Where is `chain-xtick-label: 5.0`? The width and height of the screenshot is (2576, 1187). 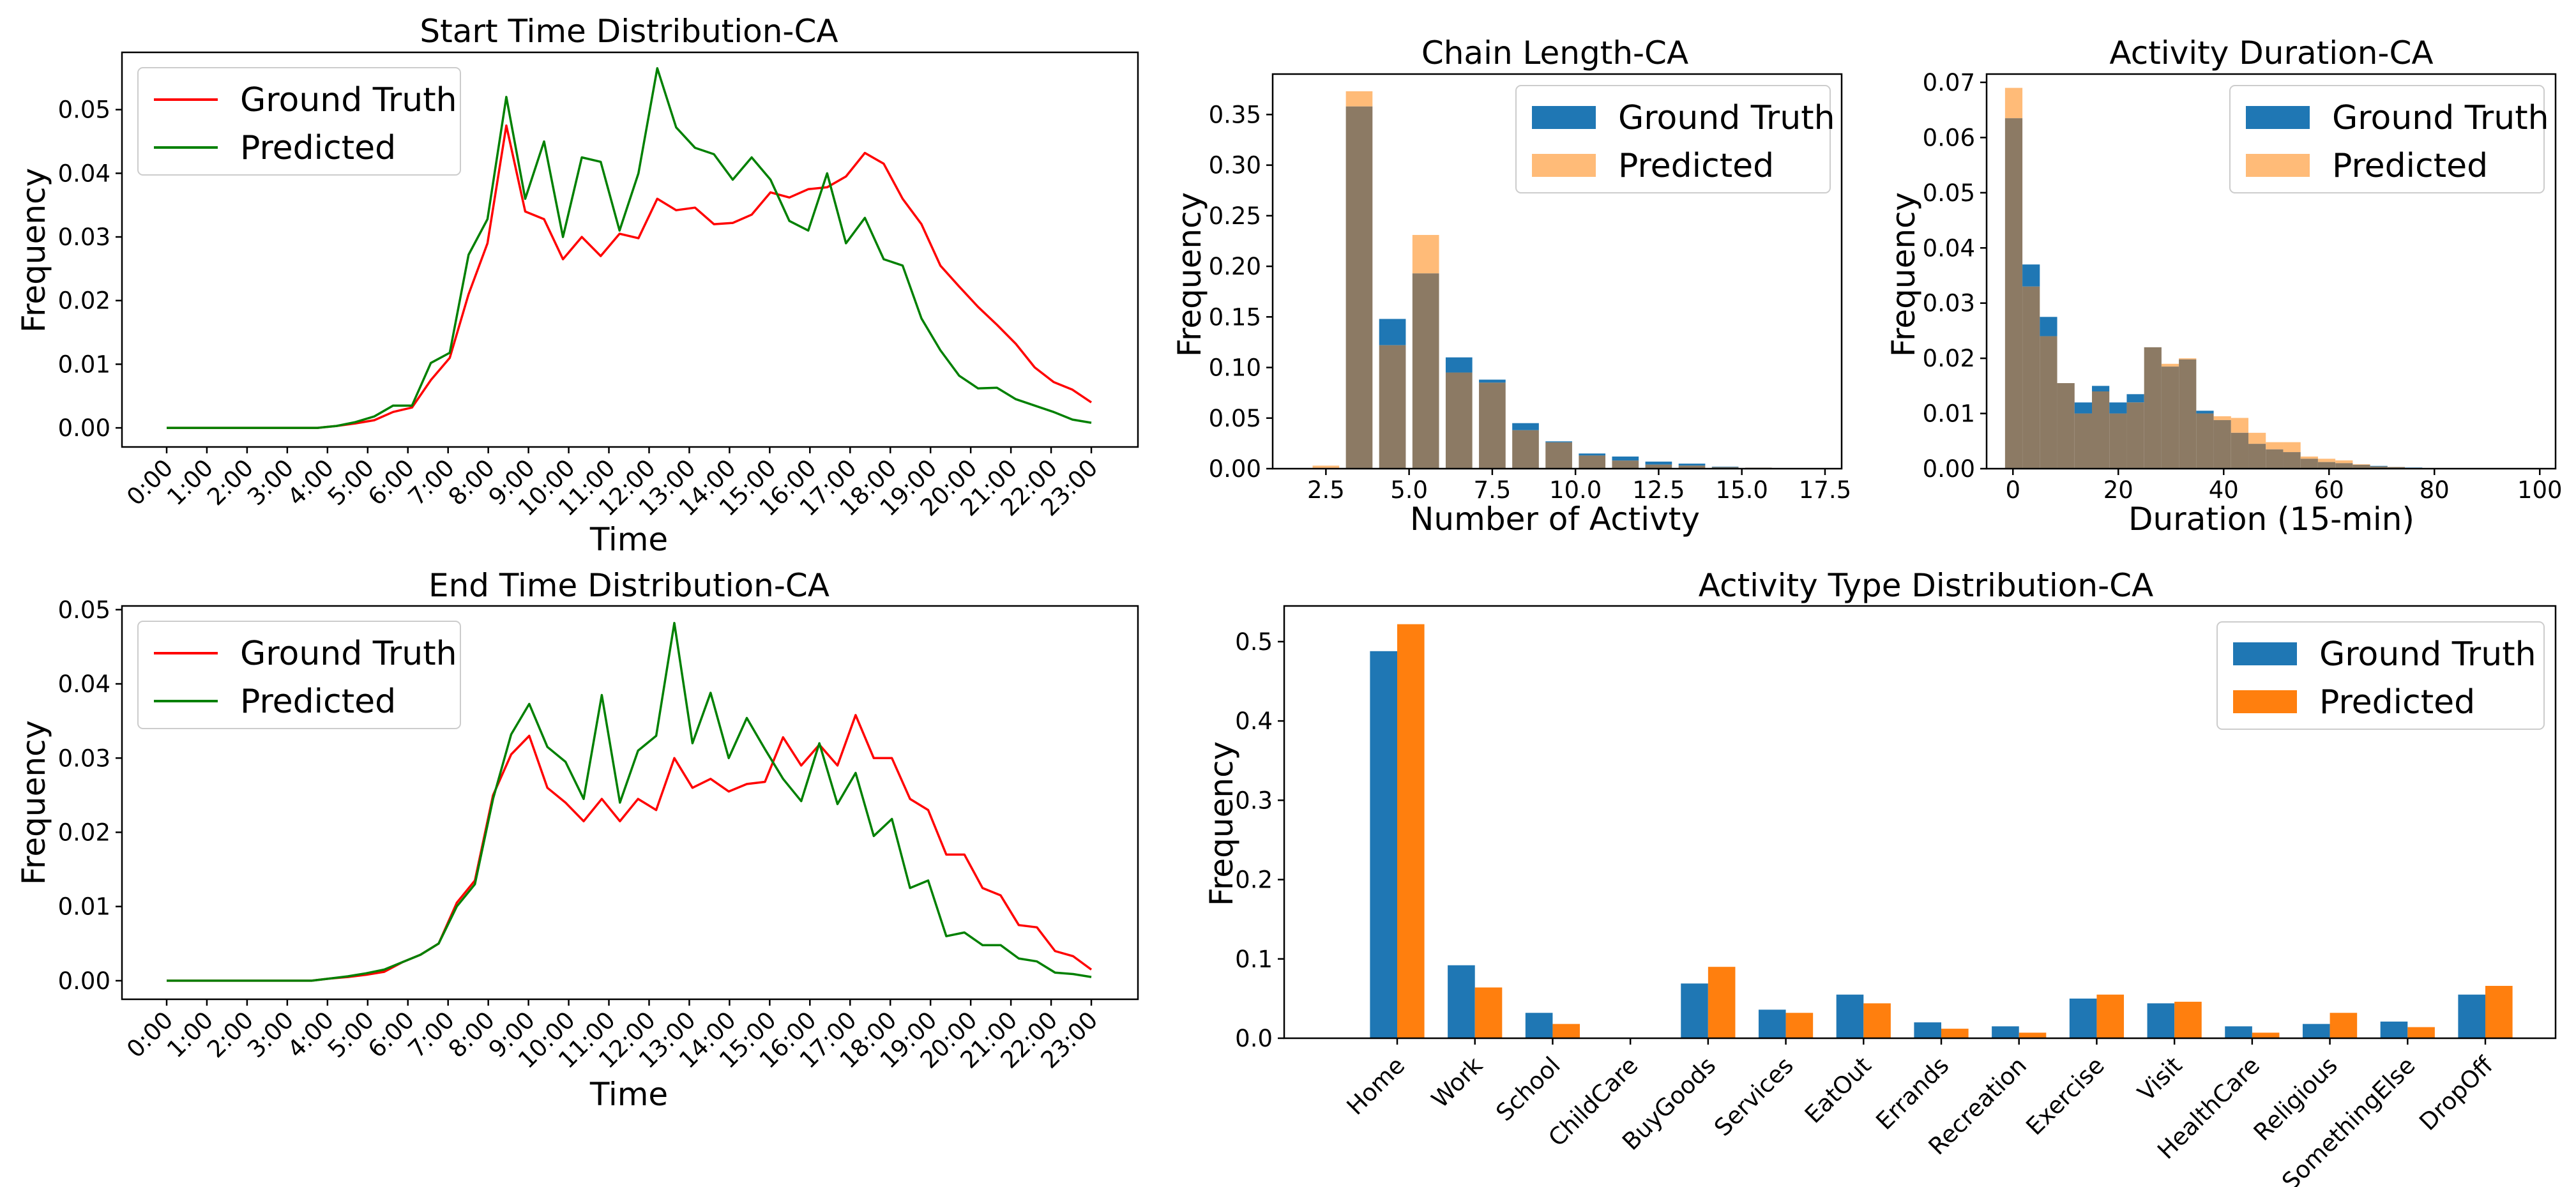
chain-xtick-label: 5.0 is located at coordinates (1409, 490).